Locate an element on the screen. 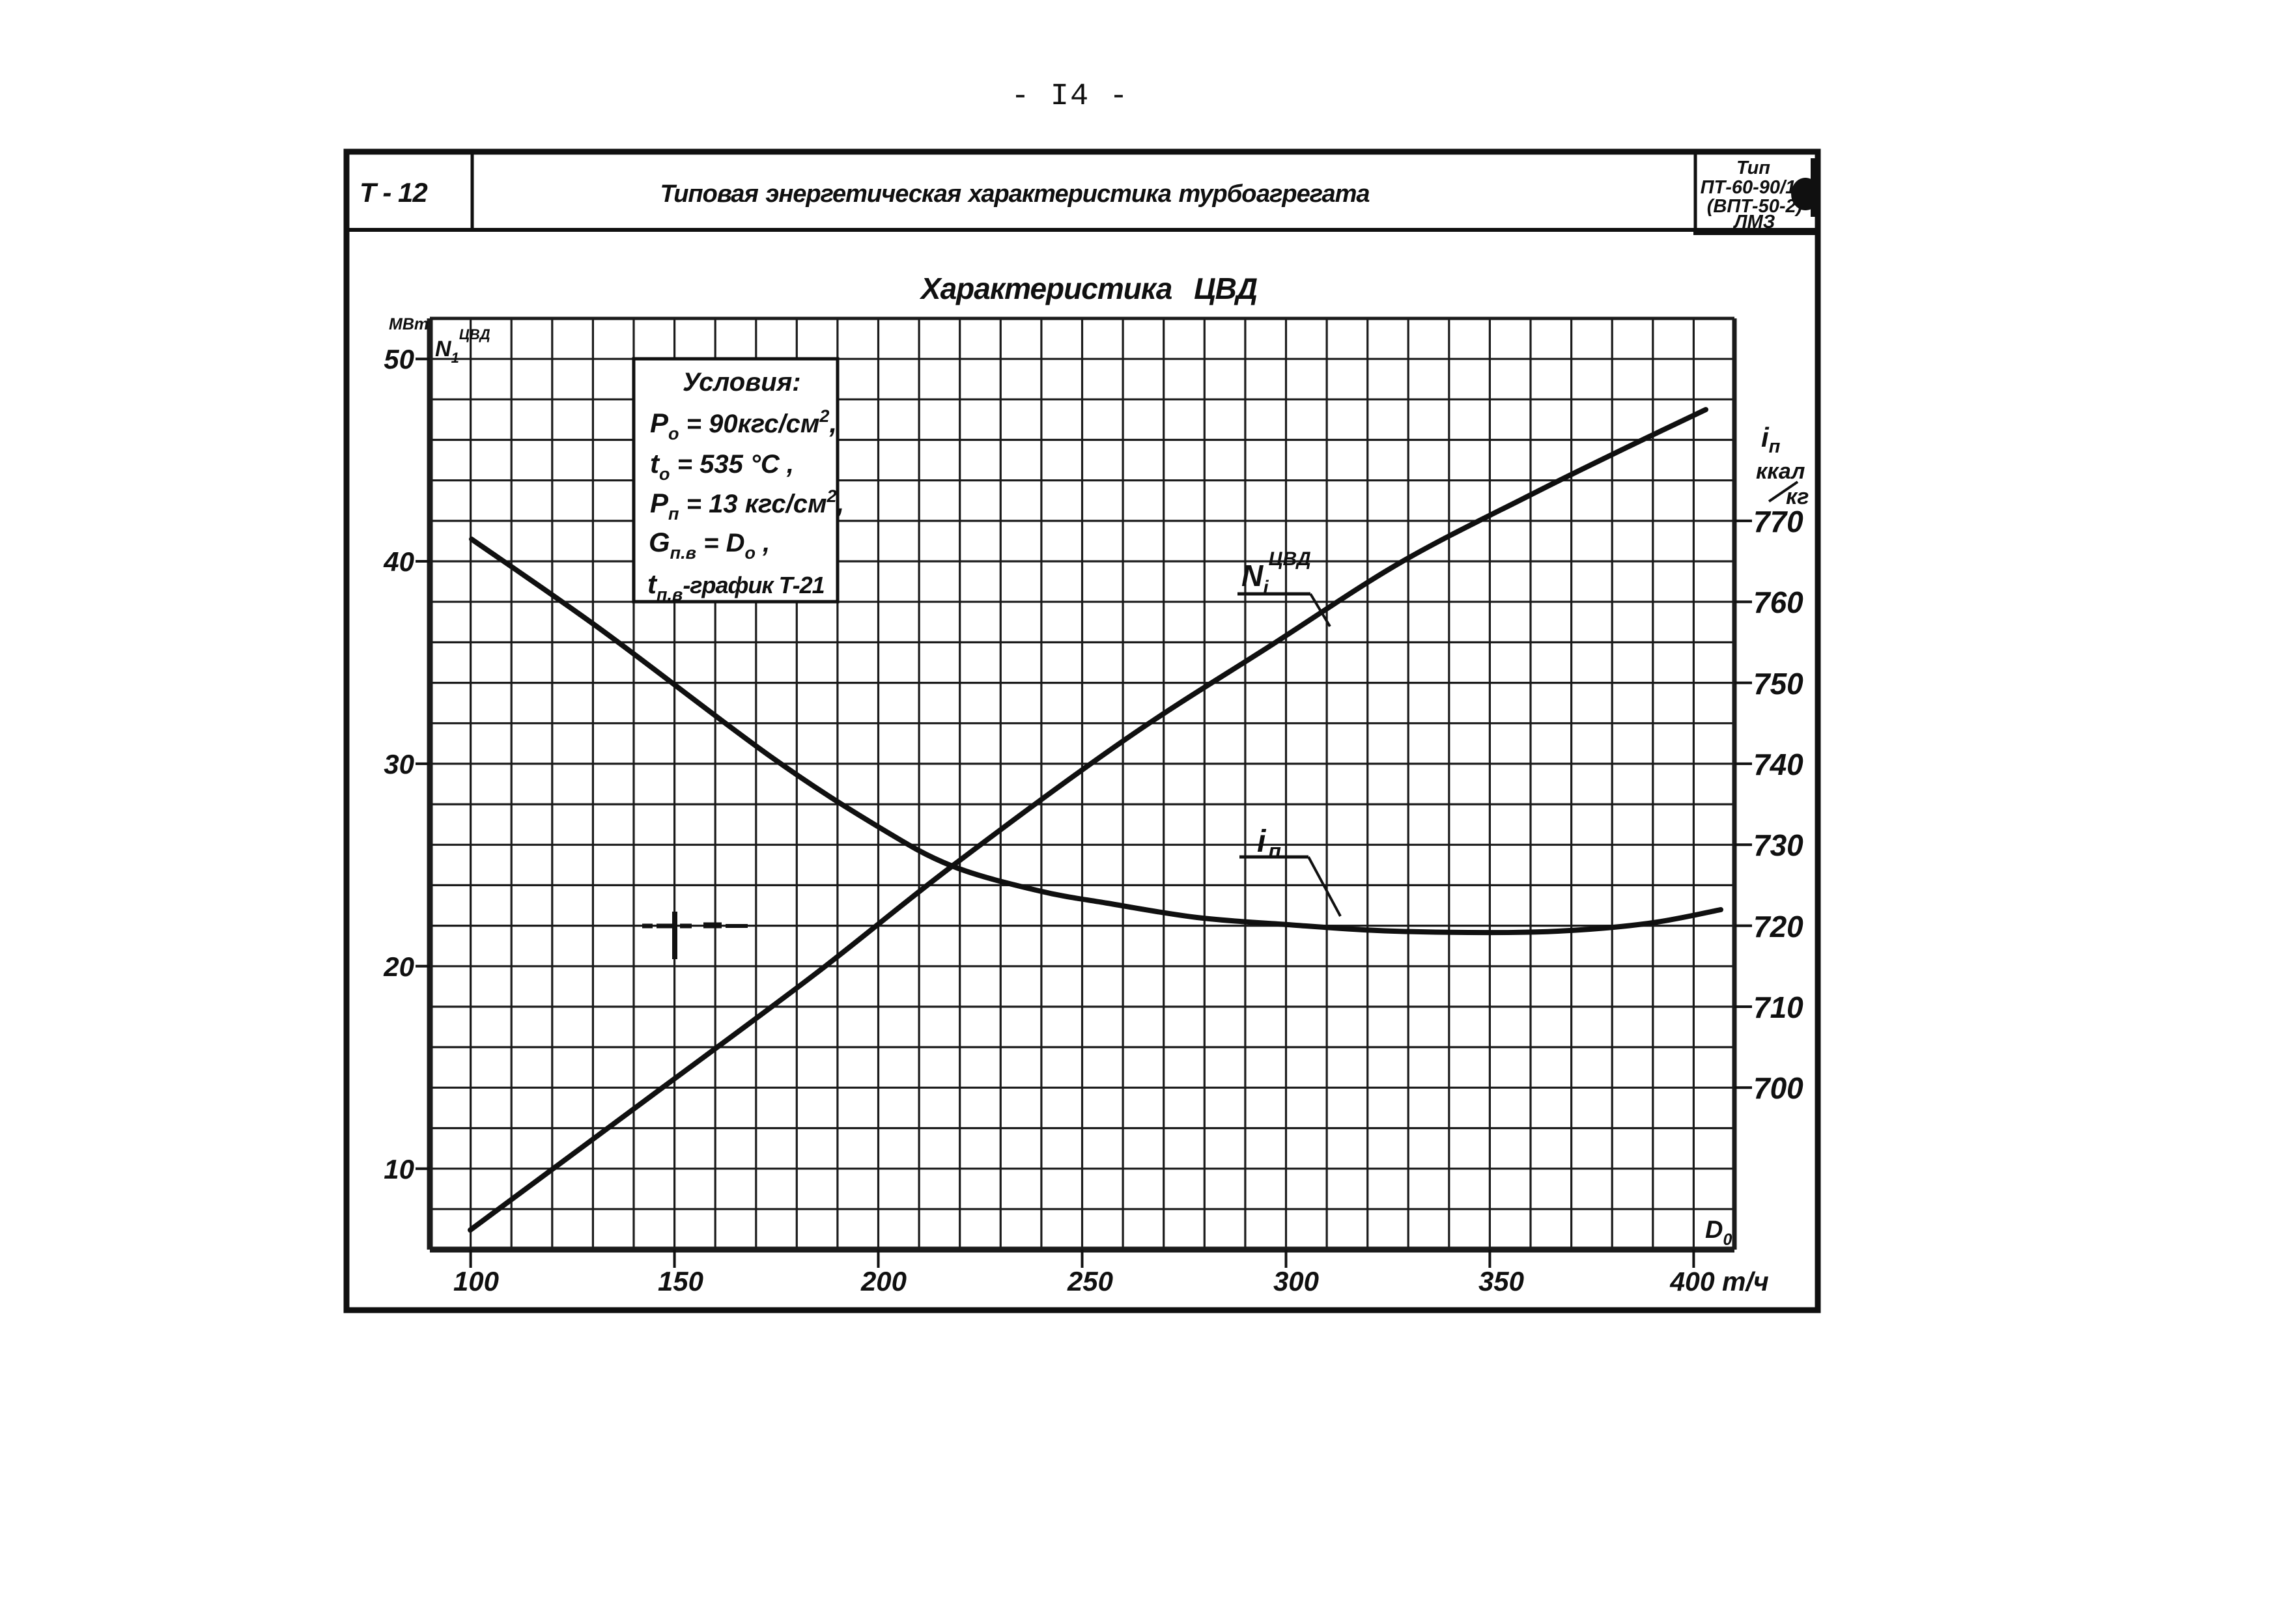  svg-text: D0 is located at coordinates (1718, 1233).